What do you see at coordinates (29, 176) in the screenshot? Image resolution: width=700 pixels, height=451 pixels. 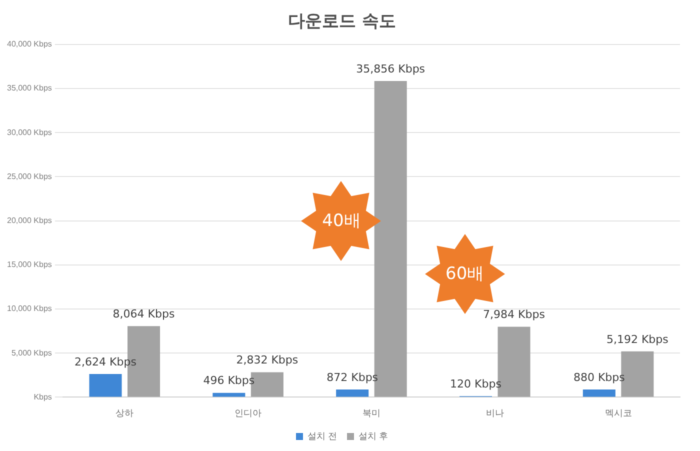 I see `y-tick-label: 25,000 Kbps` at bounding box center [29, 176].